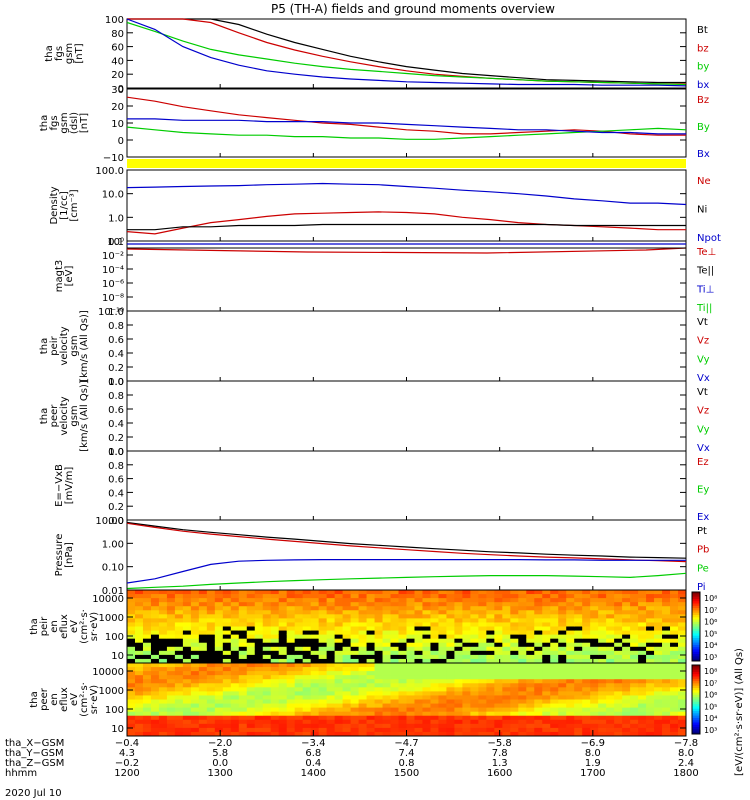 The width and height of the screenshot is (750, 800). I want to click on colorbar-segment, so click(696, 616).